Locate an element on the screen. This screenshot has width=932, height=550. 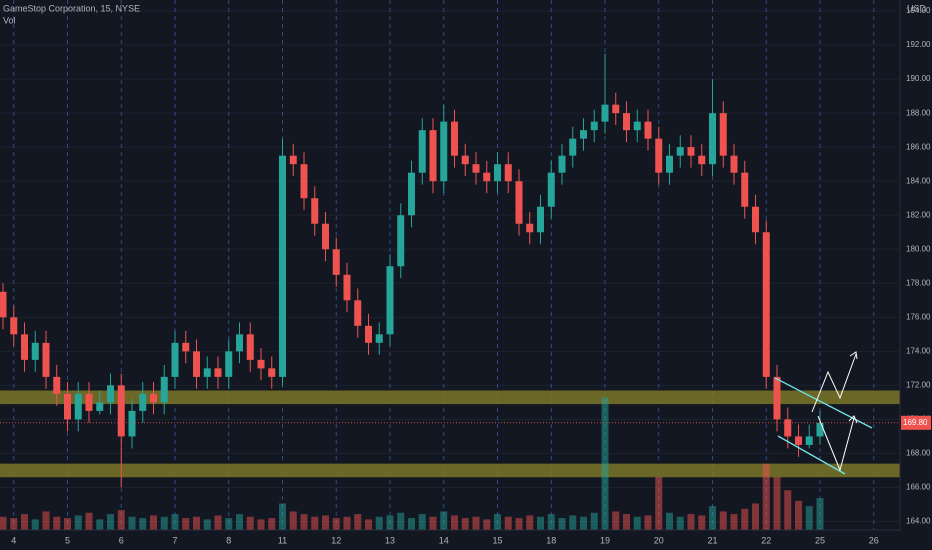
x-tick-label: 6 is located at coordinates (121, 540).